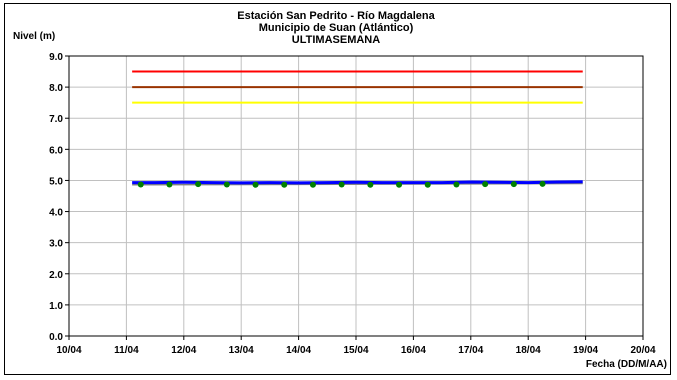 This screenshot has height=380, width=677. Describe the element at coordinates (336, 28) in the screenshot. I see `chart-title-line-2: Municipio de Suan (Atlántico)` at that location.